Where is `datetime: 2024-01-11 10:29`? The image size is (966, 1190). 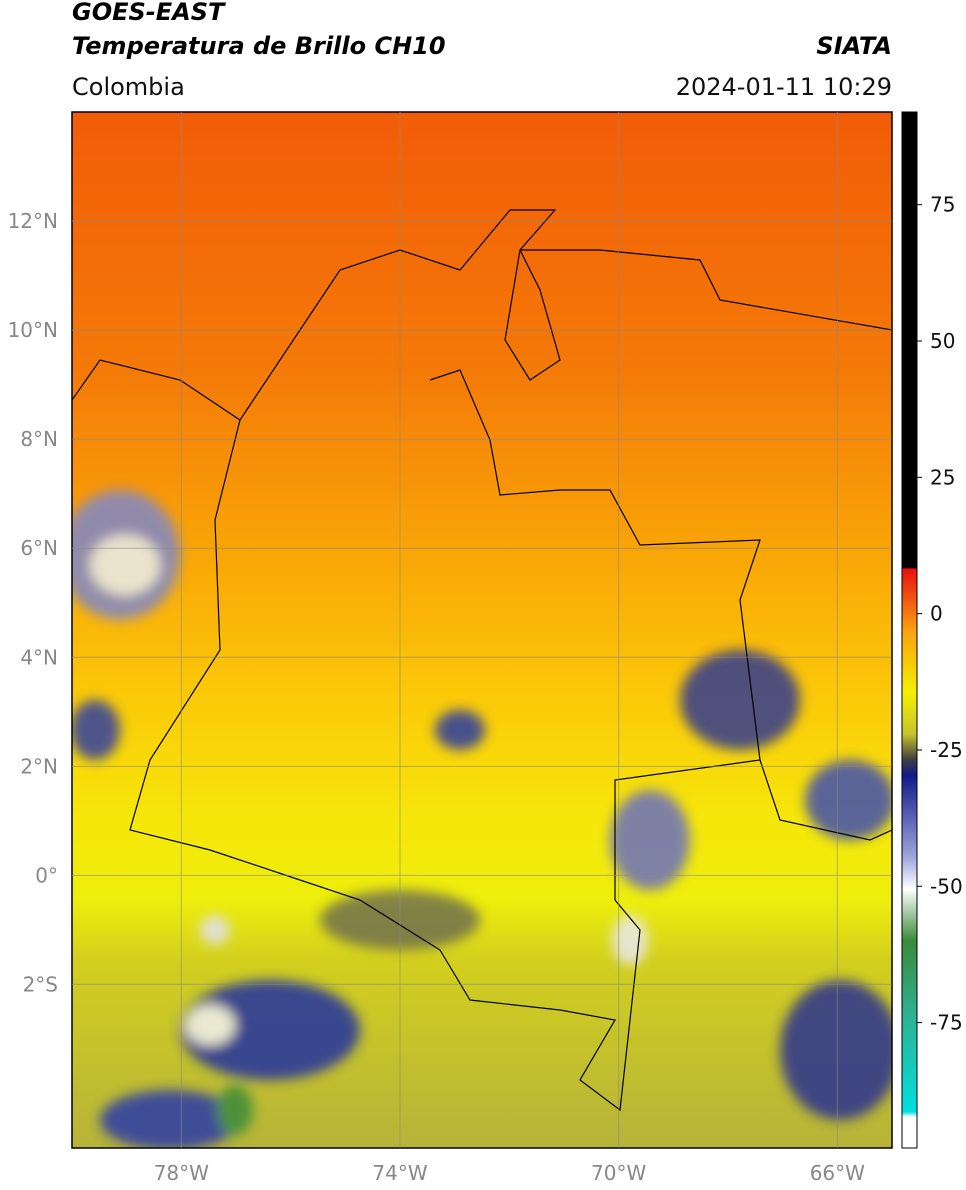
datetime: 2024-01-11 10:29 is located at coordinates (784, 87).